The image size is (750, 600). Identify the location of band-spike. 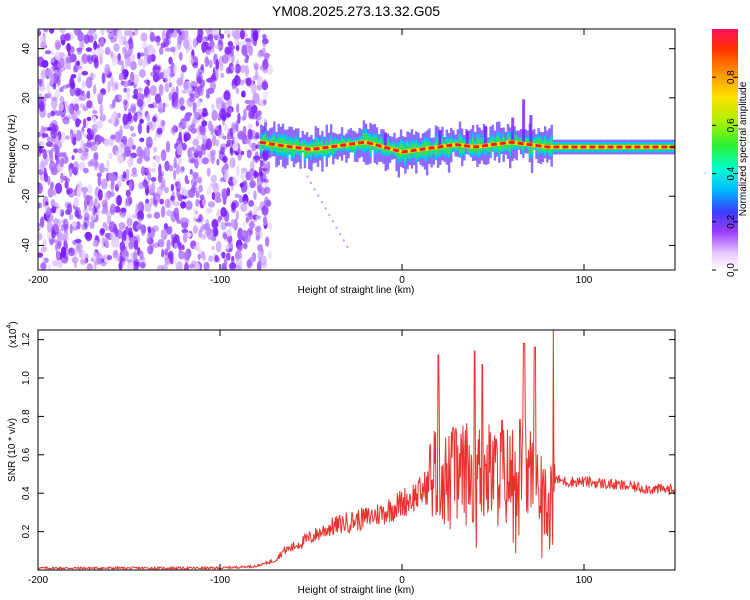
(513, 130).